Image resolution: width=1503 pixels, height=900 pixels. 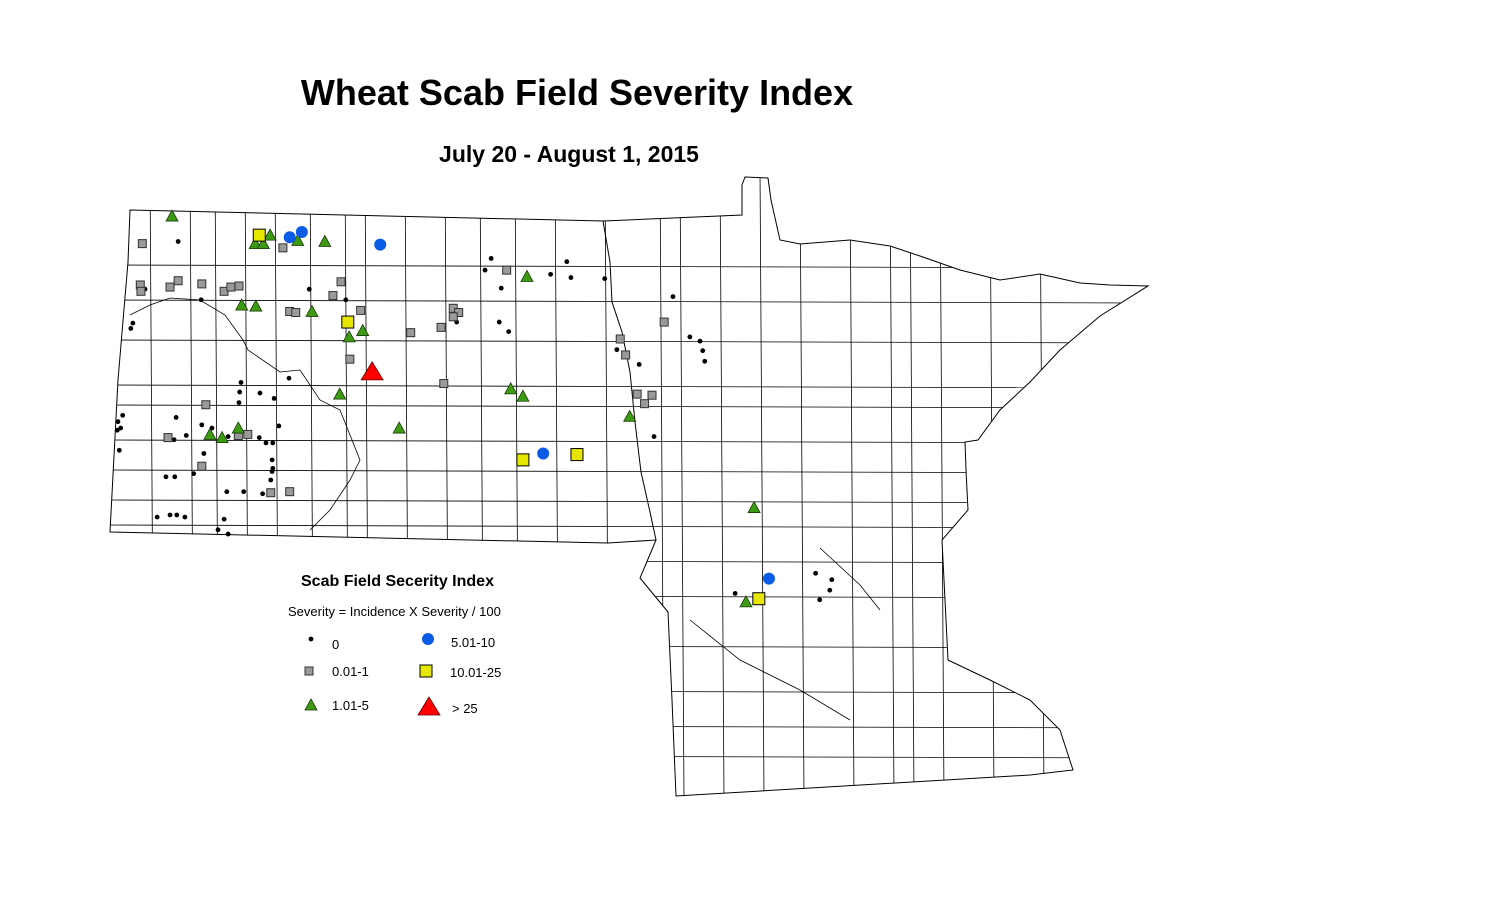 I want to click on map-title: Wheat Scab Field Severity Index, so click(x=577, y=92).